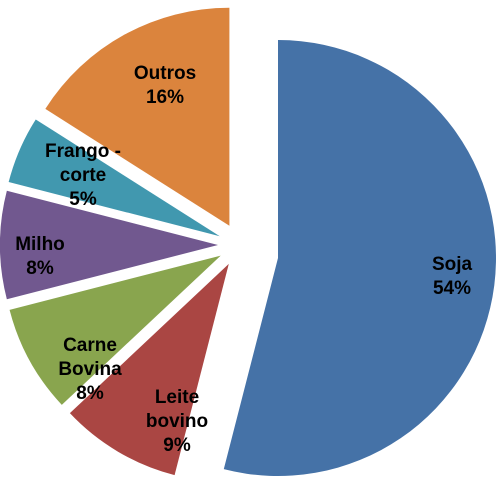 This screenshot has height=500, width=499. I want to click on pie-slice-leite-bovino, so click(149, 369).